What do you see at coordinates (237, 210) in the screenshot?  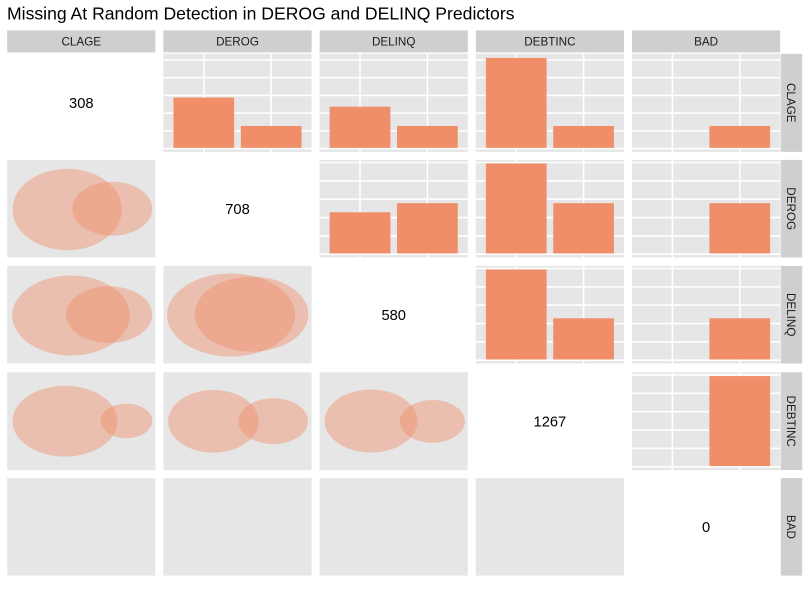 I see `svg-text: 708` at bounding box center [237, 210].